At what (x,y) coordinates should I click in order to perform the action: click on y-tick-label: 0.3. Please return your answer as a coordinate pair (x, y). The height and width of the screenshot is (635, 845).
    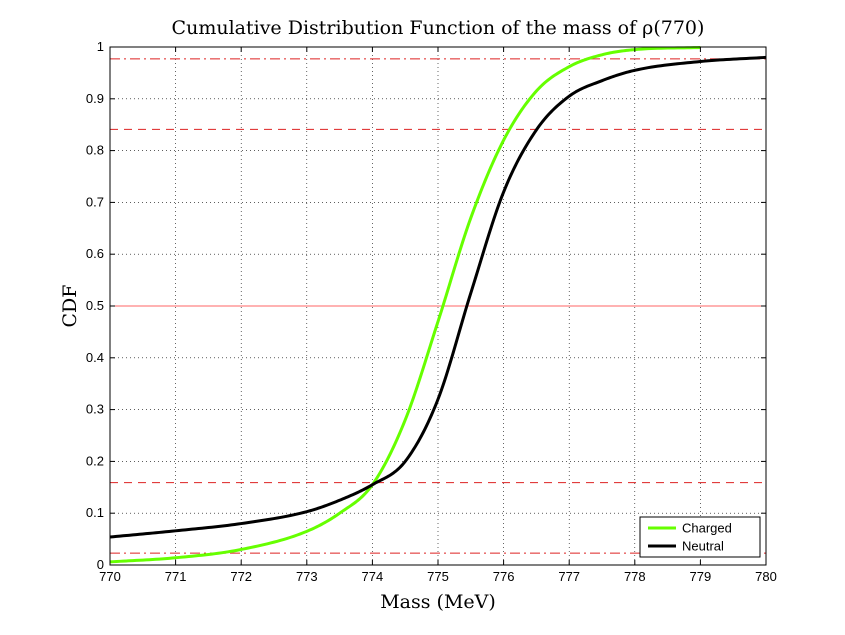
    Looking at the image, I should click on (95, 409).